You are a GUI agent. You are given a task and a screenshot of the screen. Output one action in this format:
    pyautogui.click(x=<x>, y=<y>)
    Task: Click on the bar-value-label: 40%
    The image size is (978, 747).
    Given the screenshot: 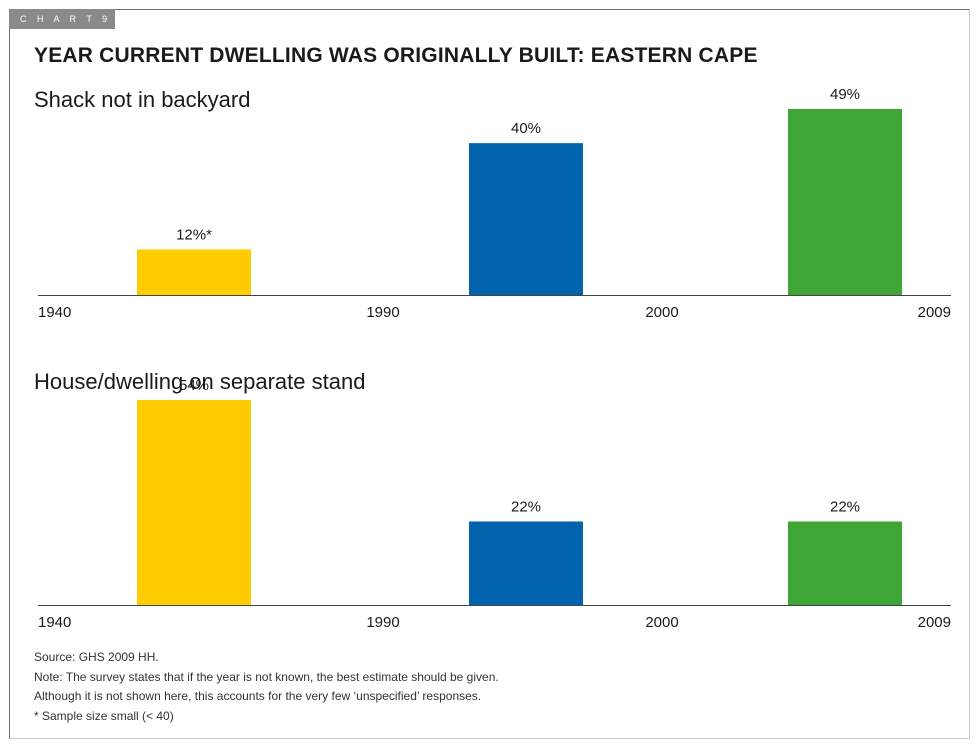 What is the action you would take?
    pyautogui.click(x=526, y=128)
    